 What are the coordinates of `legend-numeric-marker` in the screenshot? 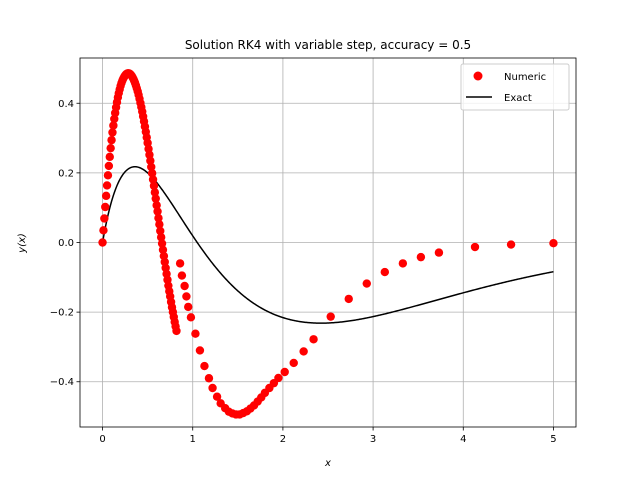 It's located at (478, 76).